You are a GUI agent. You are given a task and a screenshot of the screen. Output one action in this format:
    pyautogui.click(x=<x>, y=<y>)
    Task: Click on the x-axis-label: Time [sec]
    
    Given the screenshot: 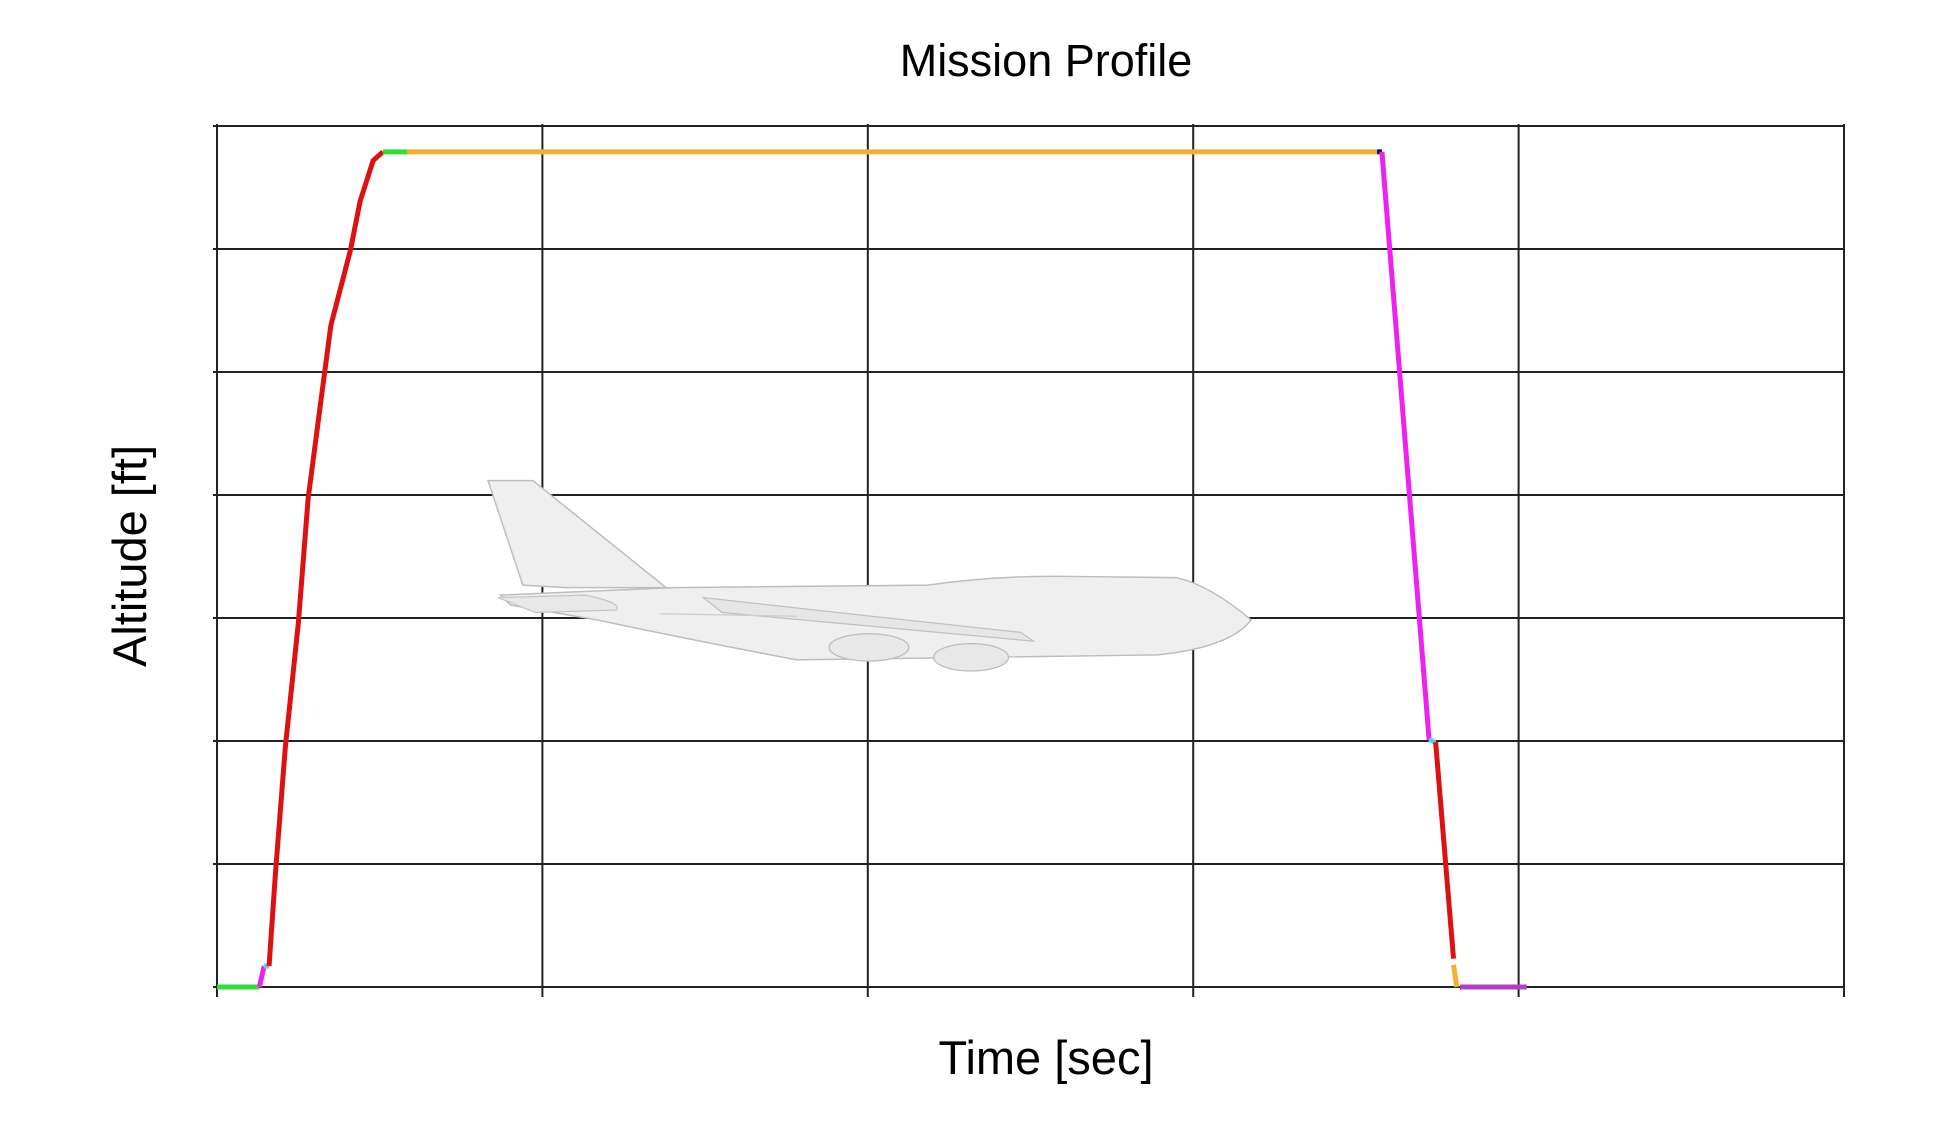 What is the action you would take?
    pyautogui.click(x=1045, y=1057)
    